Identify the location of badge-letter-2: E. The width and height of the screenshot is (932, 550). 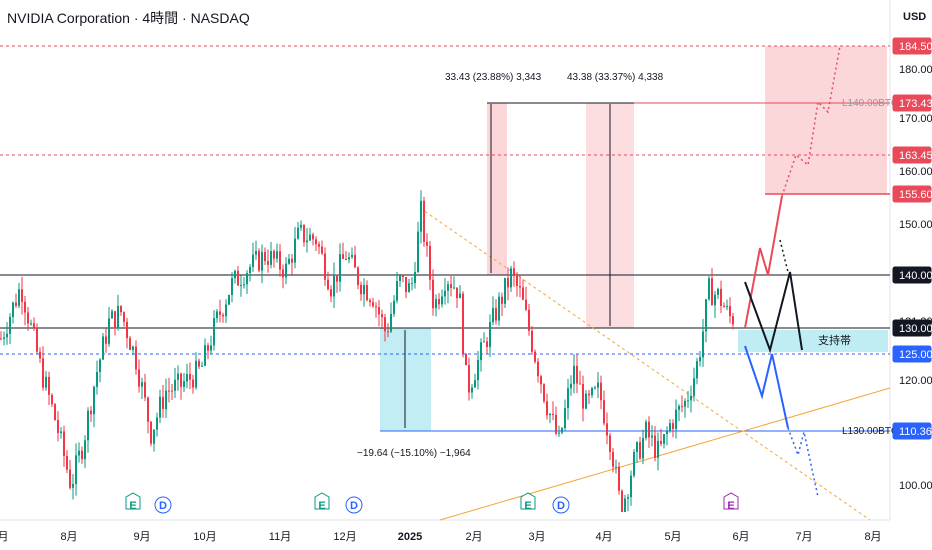
(321, 506).